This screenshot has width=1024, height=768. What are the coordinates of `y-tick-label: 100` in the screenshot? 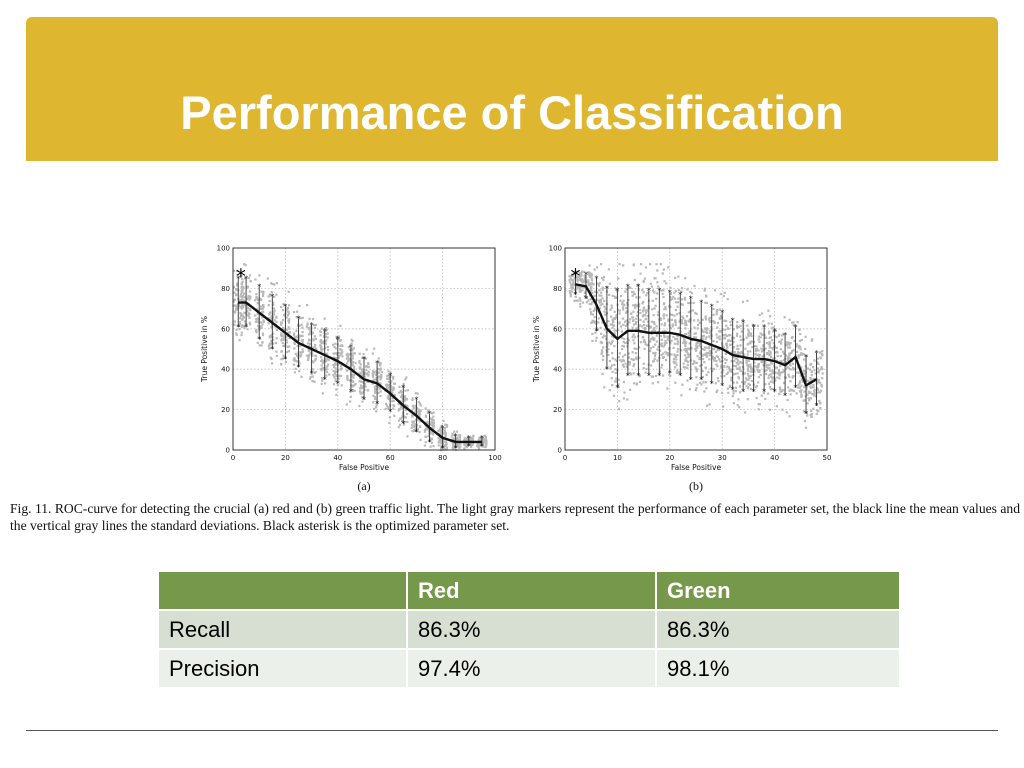 It's located at (223, 249).